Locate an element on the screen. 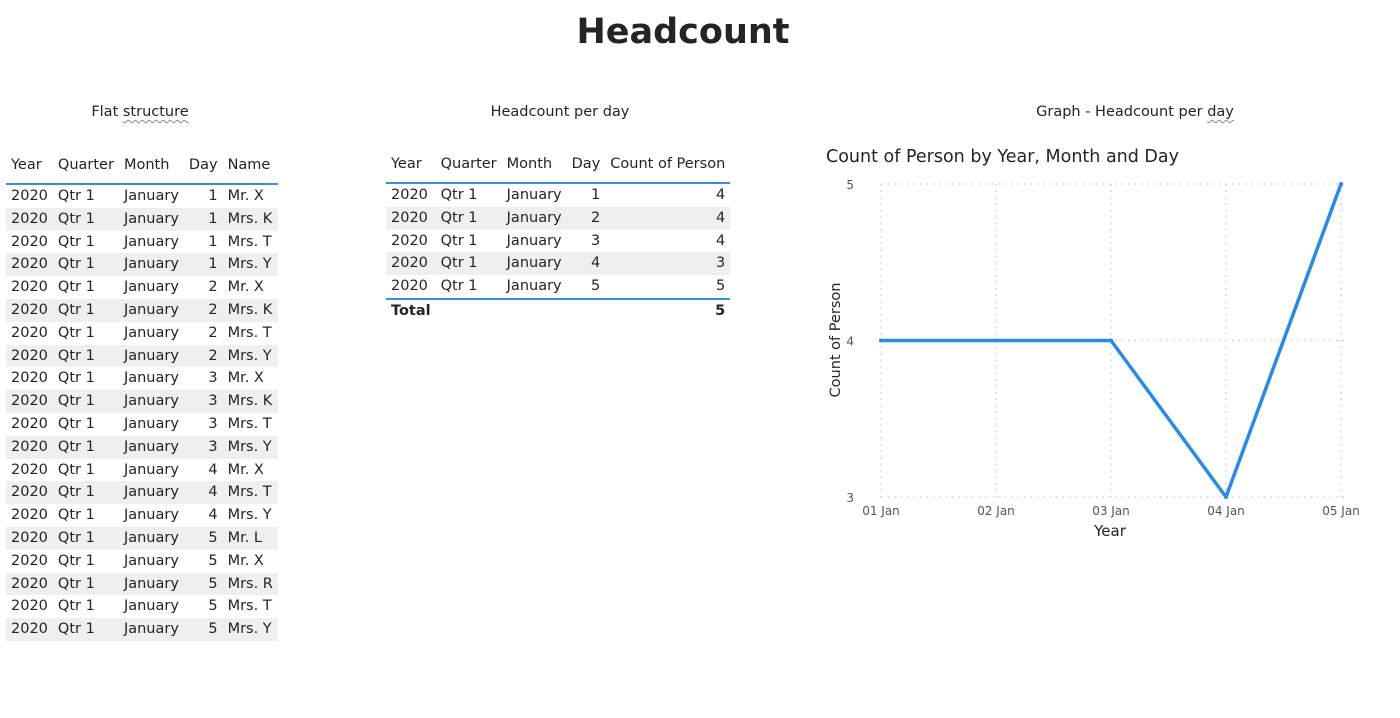  perday-row: 2020 Qtr 1 January 2 4 is located at coordinates (558, 218).